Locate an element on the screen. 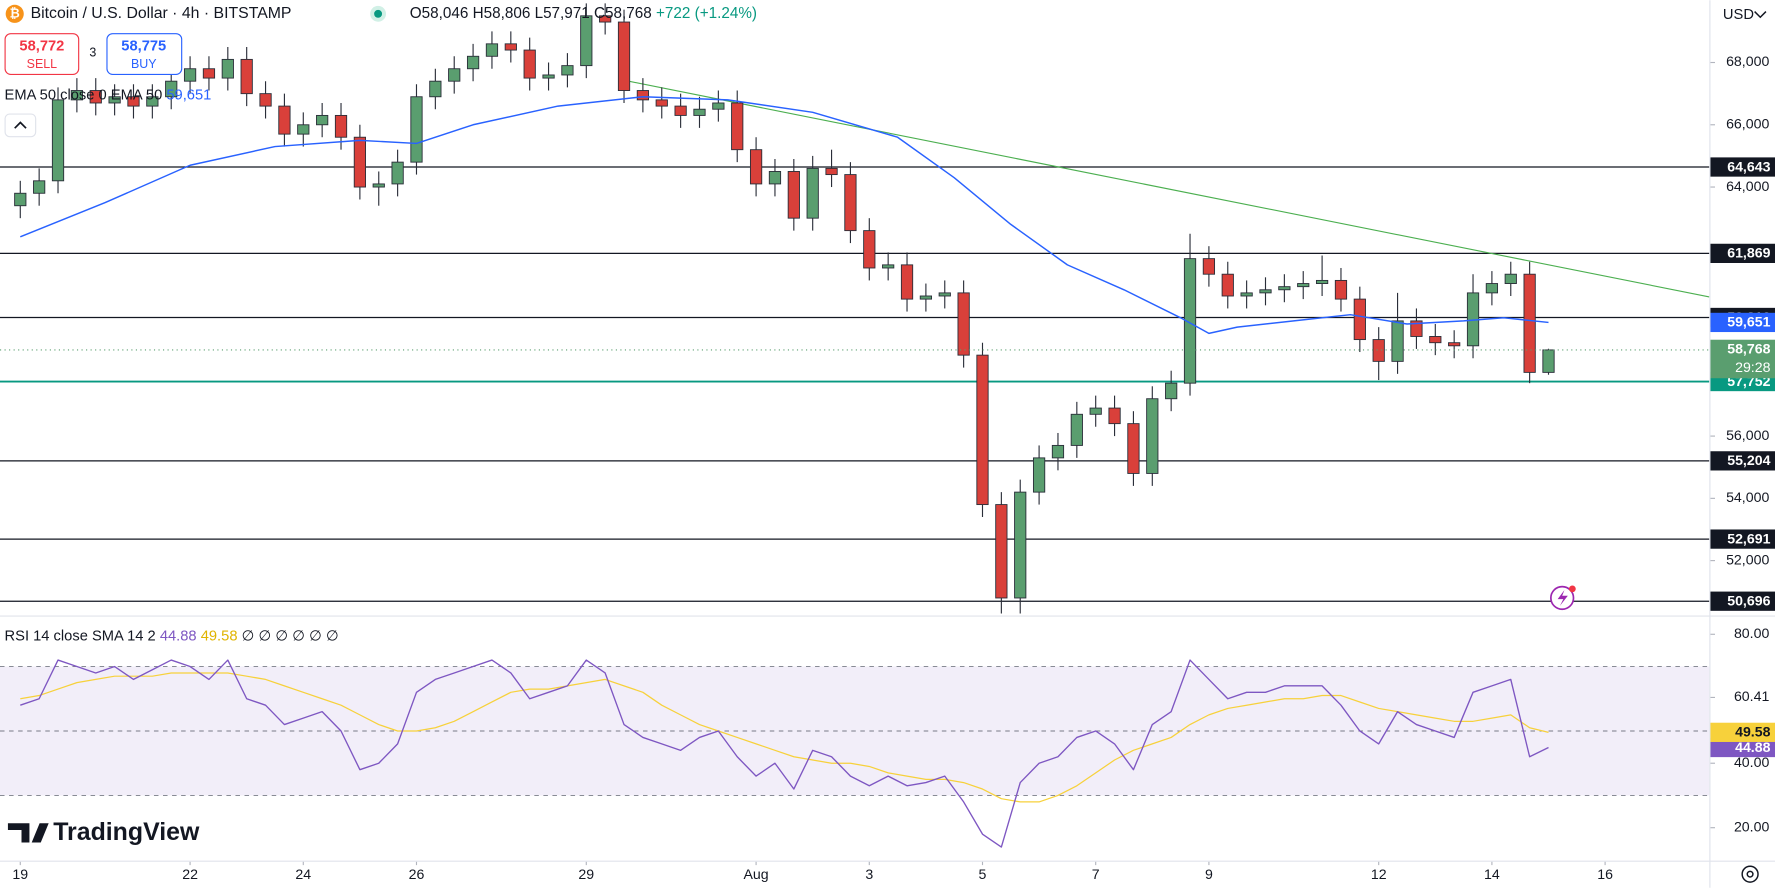 The width and height of the screenshot is (1775, 888). sell-button is located at coordinates (42, 54).